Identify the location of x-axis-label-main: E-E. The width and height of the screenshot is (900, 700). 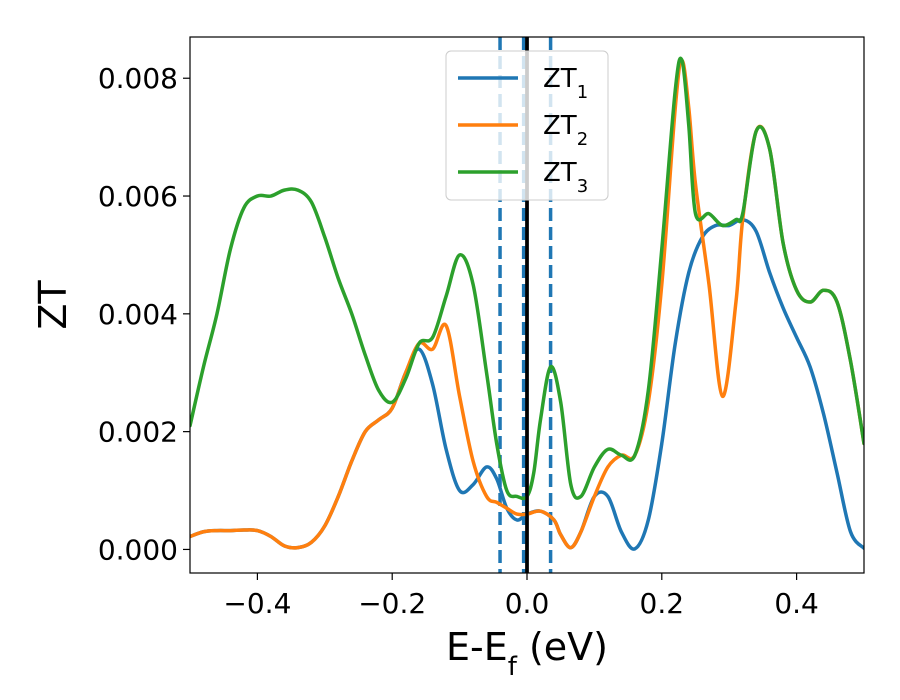
(477, 647).